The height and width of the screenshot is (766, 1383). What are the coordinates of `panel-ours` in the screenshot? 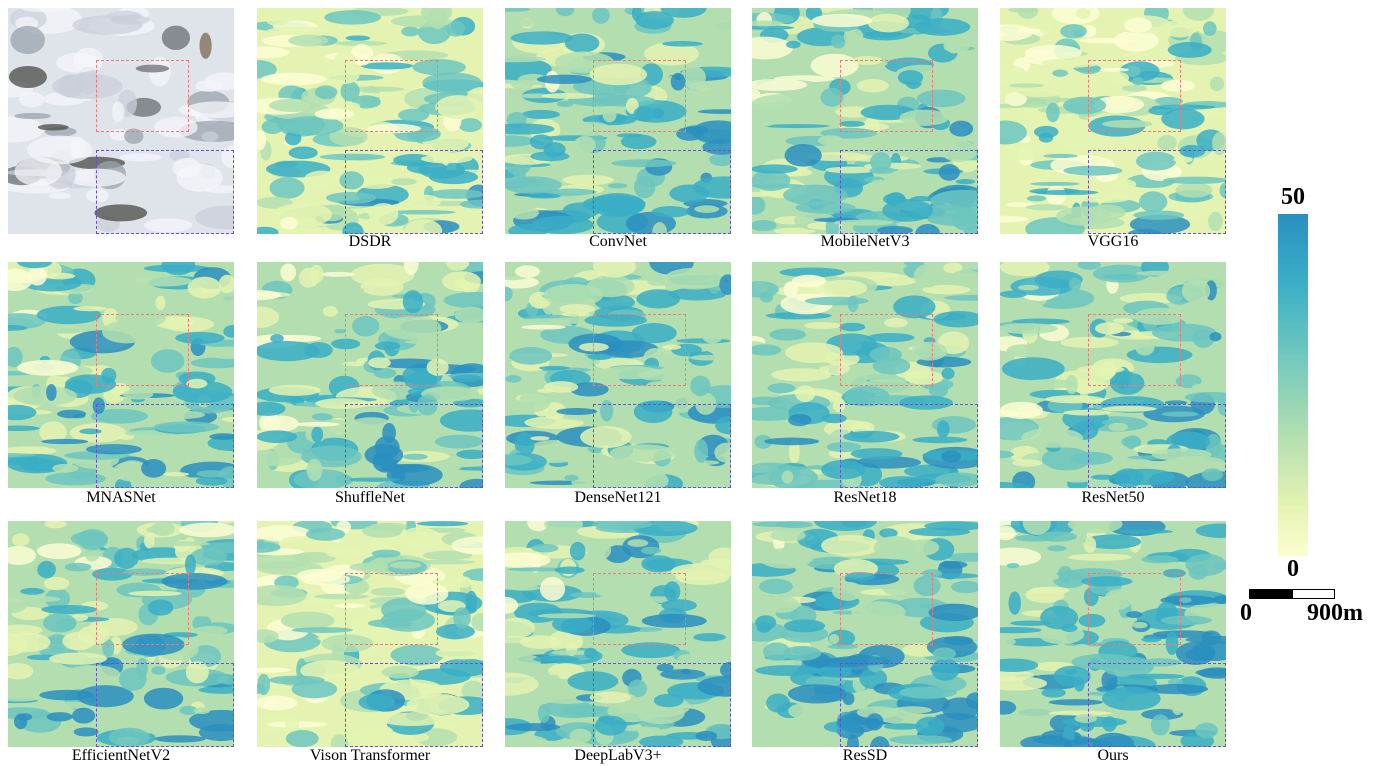 It's located at (1113, 634).